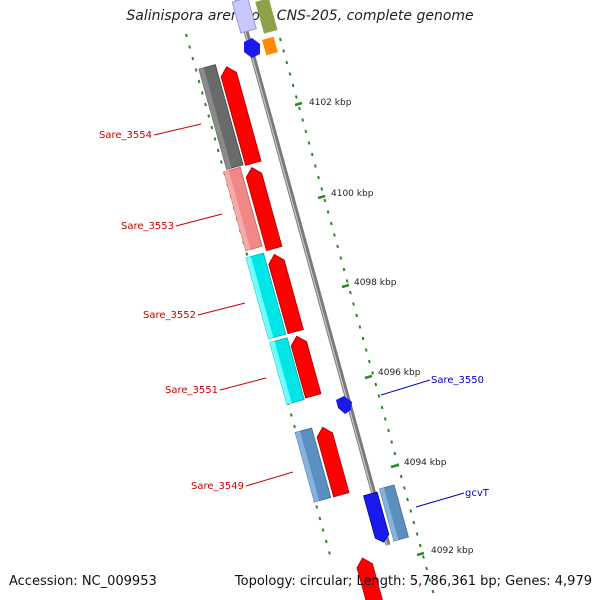 This screenshot has height=600, width=600. Describe the element at coordinates (452, 551) in the screenshot. I see `scale-label-4092: 4092 kbp` at that location.